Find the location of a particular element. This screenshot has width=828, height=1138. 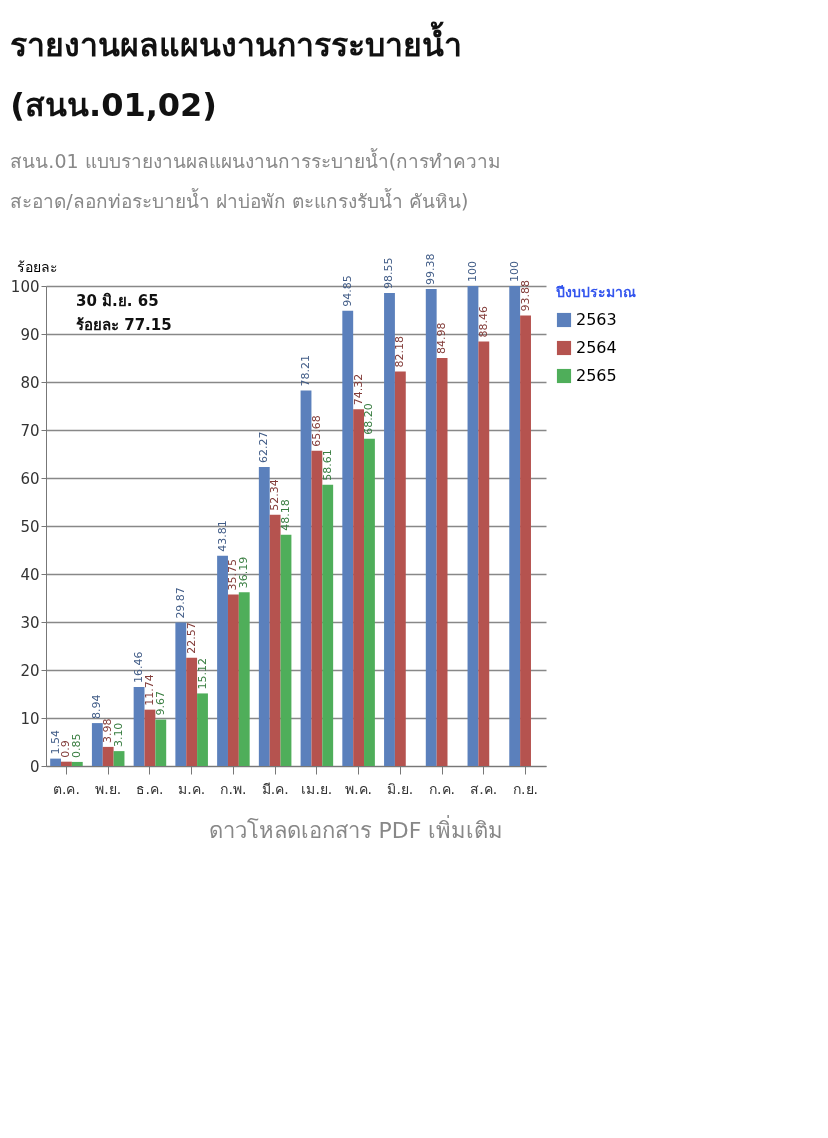

y-tick-label: 80 is located at coordinates (30, 382).